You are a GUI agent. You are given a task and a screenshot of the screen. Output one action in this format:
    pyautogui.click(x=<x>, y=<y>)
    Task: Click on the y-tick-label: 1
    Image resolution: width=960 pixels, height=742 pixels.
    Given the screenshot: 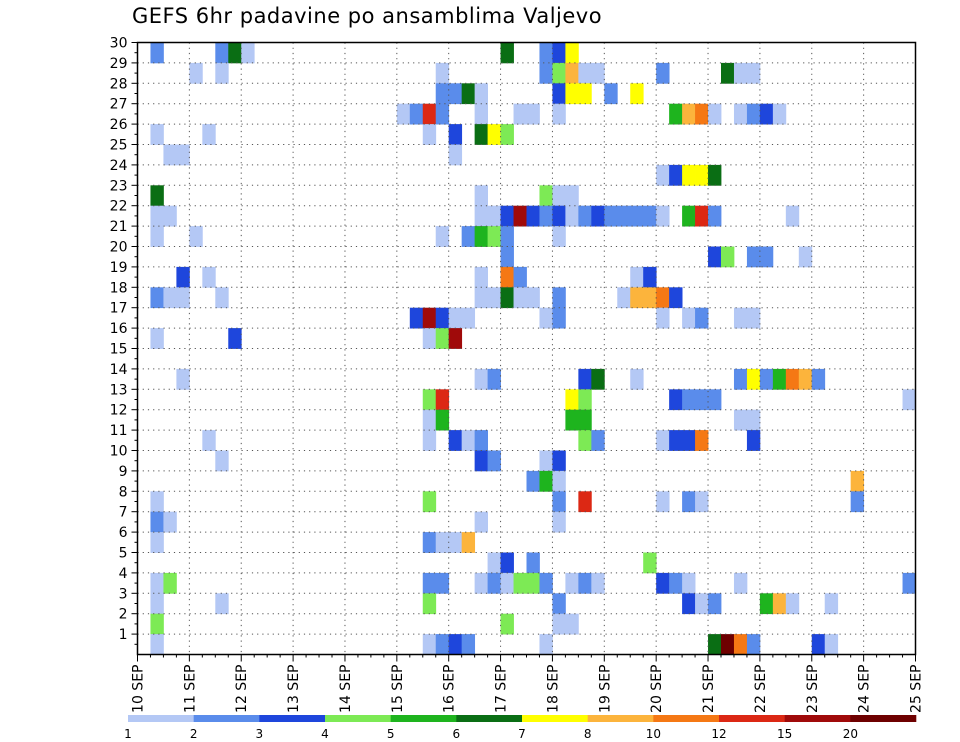 What is the action you would take?
    pyautogui.click(x=123, y=635)
    